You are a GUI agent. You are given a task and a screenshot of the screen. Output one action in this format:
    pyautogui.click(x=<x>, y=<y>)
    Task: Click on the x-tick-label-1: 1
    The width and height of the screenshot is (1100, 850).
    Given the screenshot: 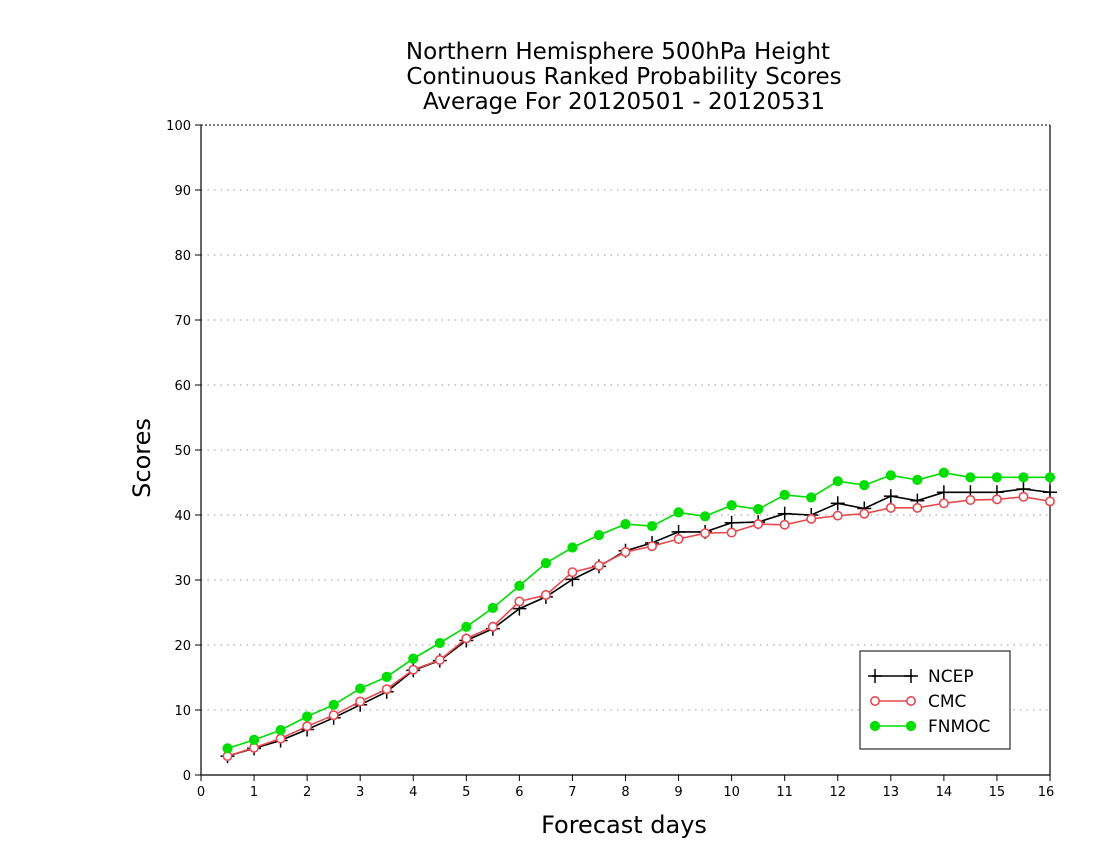 What is the action you would take?
    pyautogui.click(x=254, y=792)
    